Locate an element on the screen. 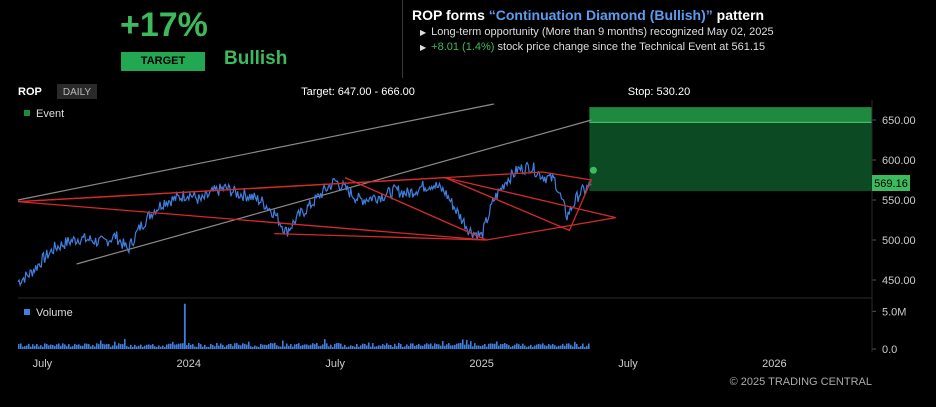 This screenshot has width=936, height=407. interval-button: DAILY is located at coordinates (77, 92).